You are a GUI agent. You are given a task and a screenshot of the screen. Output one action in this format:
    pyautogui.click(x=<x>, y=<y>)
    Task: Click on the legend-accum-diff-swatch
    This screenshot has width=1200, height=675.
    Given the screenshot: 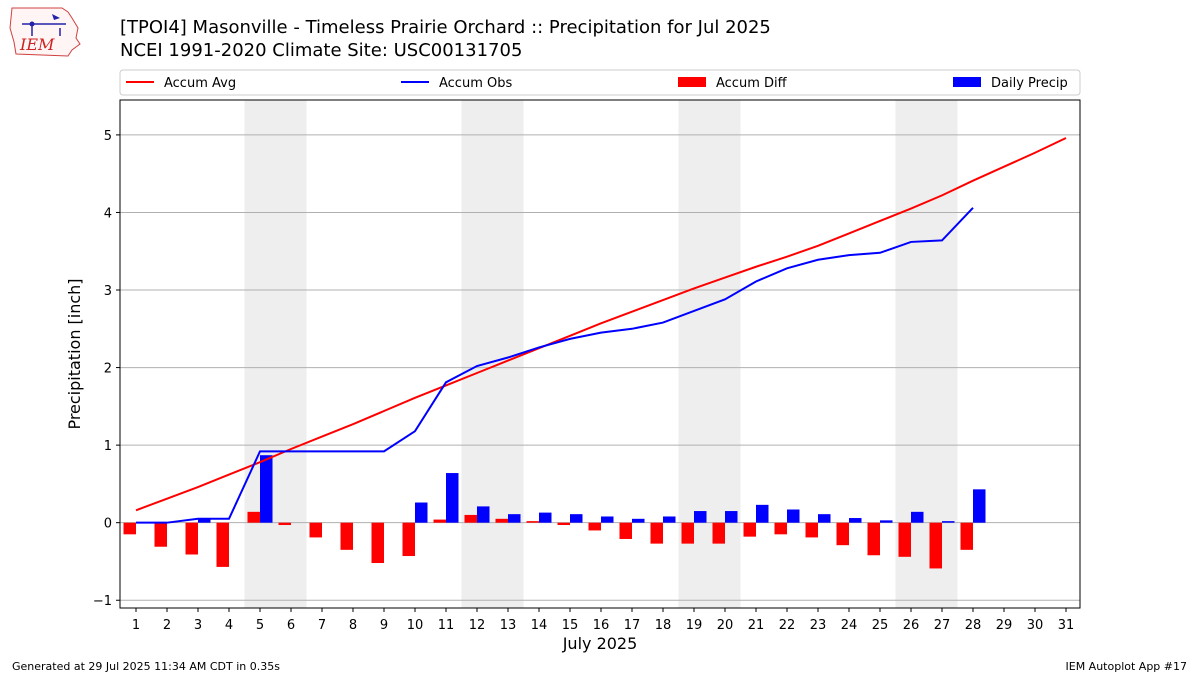 What is the action you would take?
    pyautogui.click(x=692, y=82)
    